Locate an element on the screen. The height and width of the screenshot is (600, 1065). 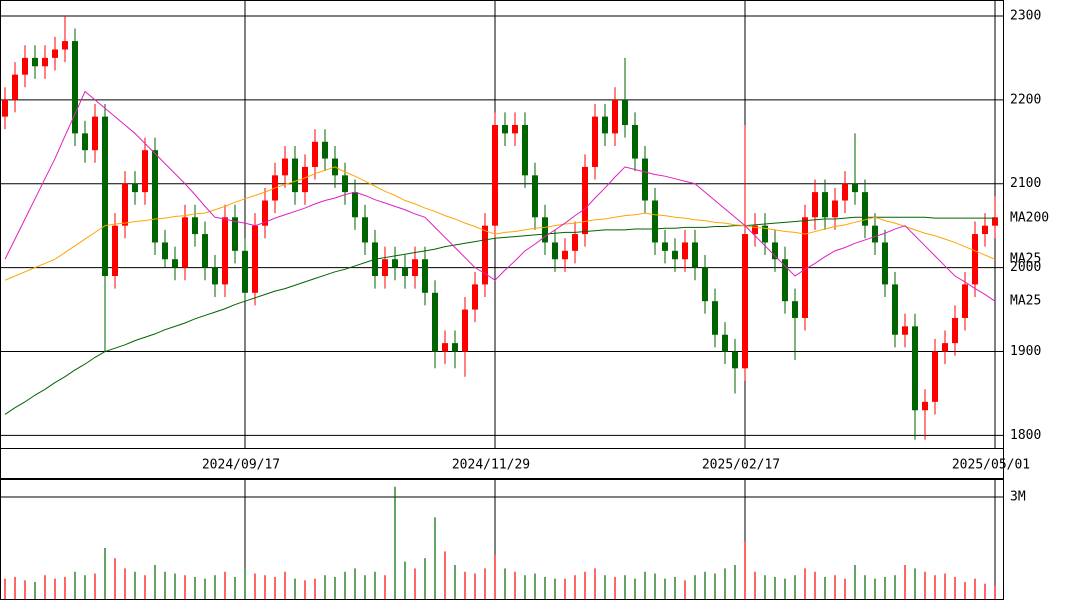
y-tick-label: 2300 is located at coordinates (1025, 15).